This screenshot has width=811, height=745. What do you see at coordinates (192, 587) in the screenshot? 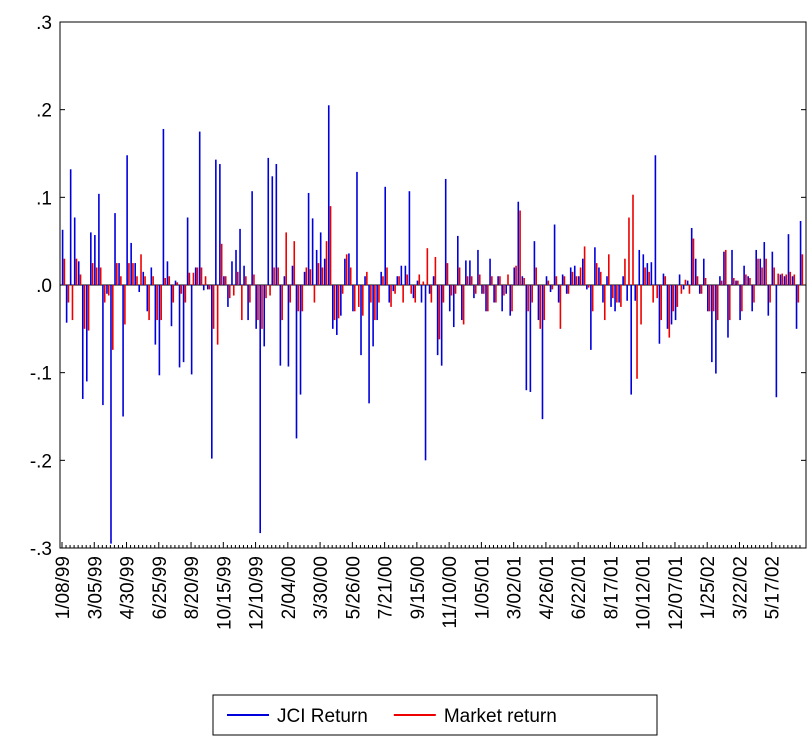
I see `x-tick-label: 8/20/99` at bounding box center [192, 587].